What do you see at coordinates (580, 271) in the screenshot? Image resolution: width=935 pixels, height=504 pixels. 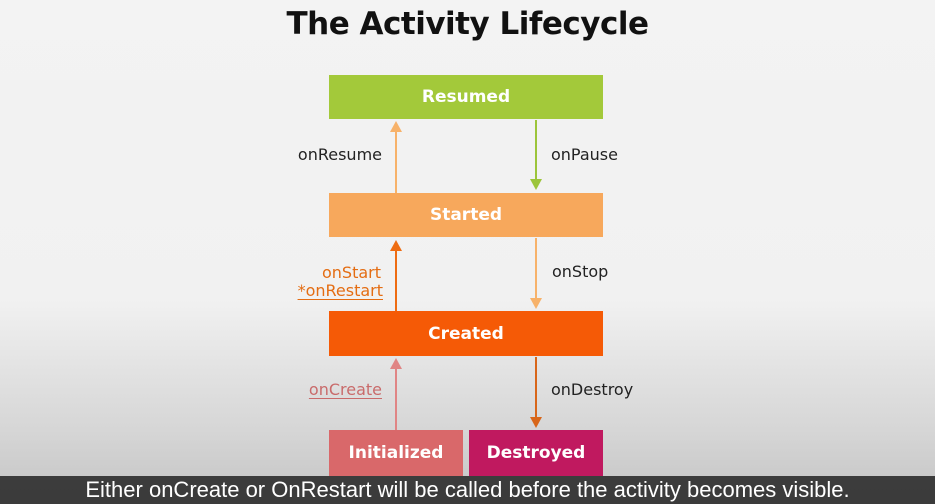 I see `label-on-stop: onStop` at bounding box center [580, 271].